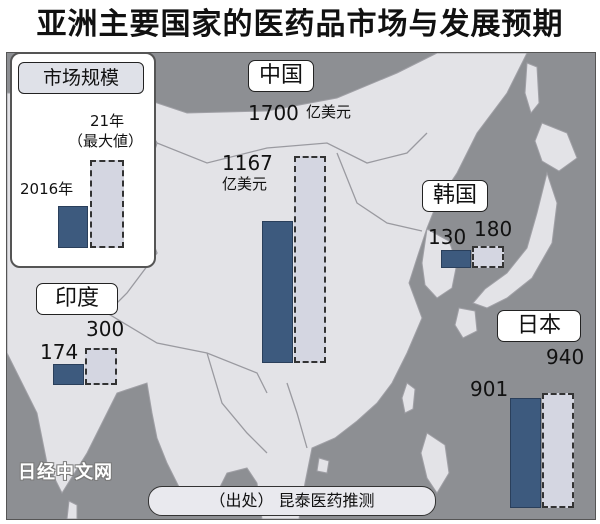 The height and width of the screenshot is (524, 600). Describe the element at coordinates (68, 374) in the screenshot. I see `bar-2016-india` at that location.